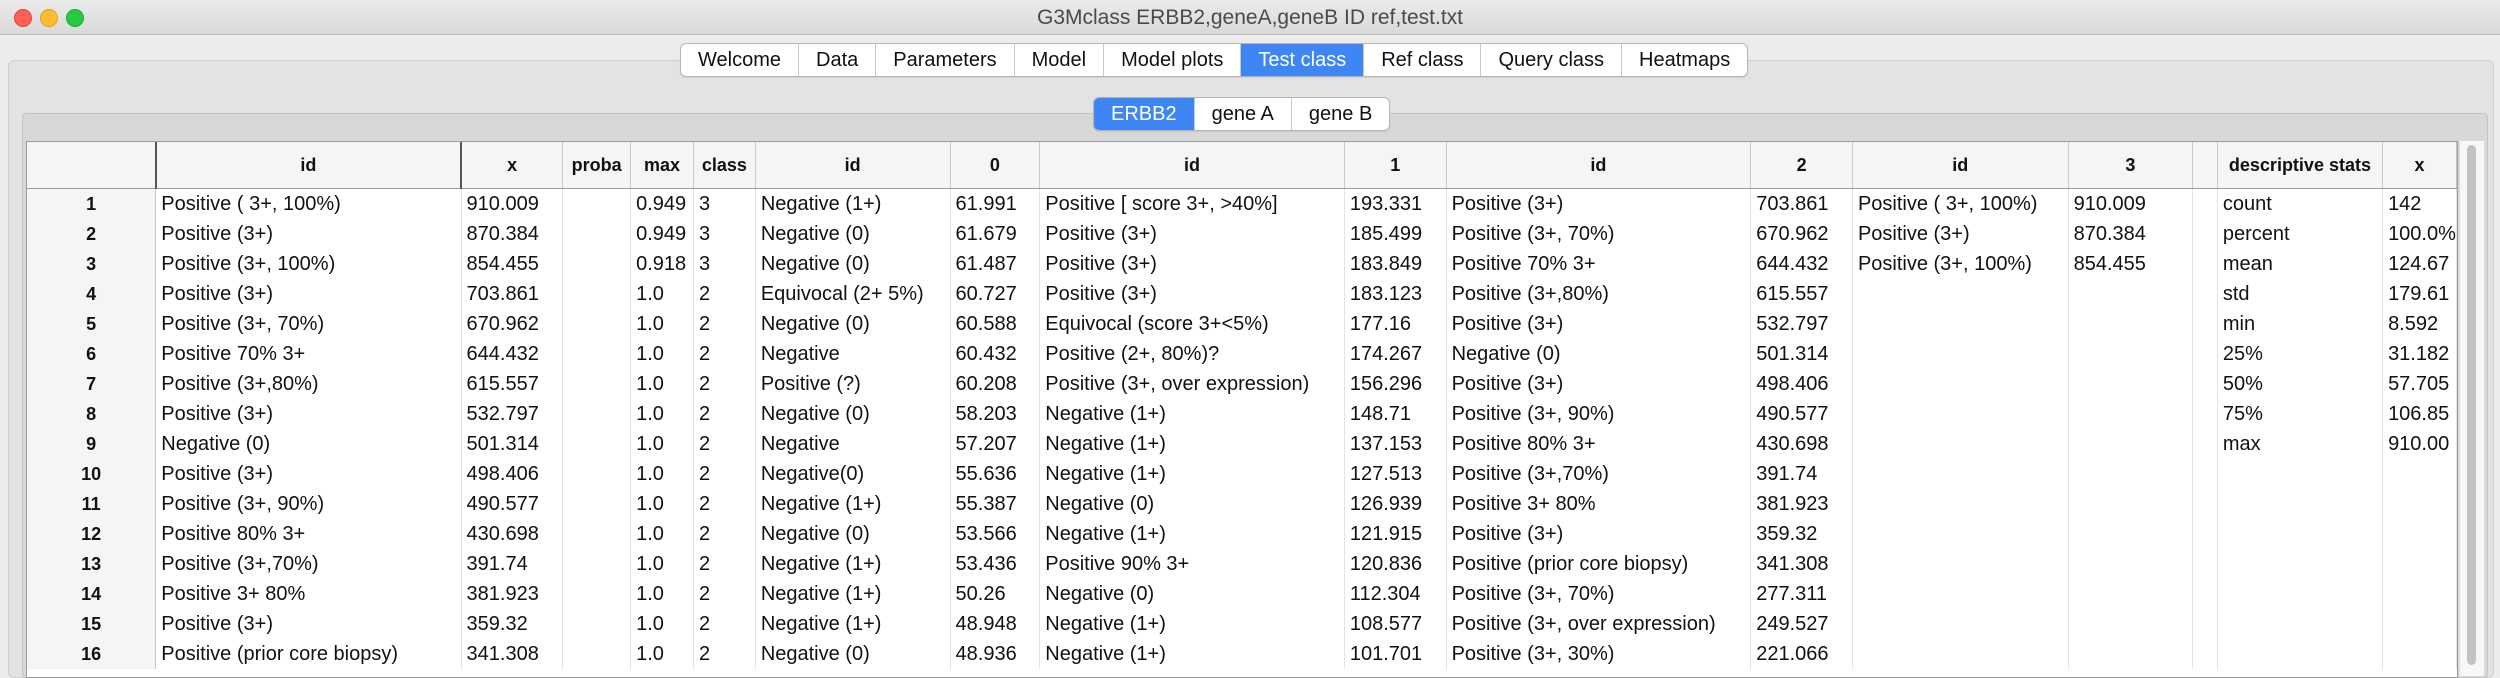 This screenshot has height=678, width=2500. I want to click on table-cell: 148.71, so click(1395, 414).